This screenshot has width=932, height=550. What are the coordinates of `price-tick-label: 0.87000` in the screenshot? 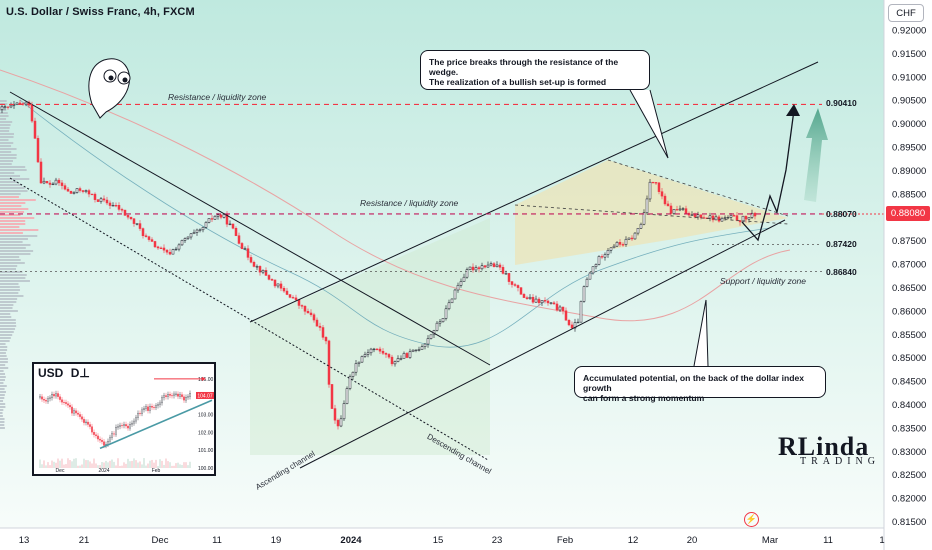 It's located at (909, 265).